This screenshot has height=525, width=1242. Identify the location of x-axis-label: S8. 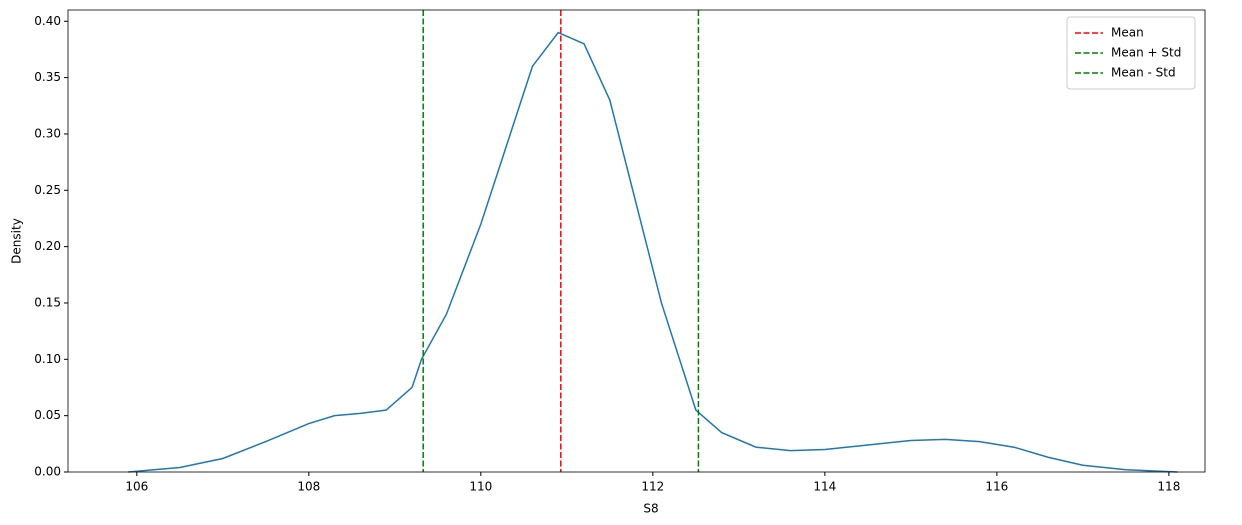
(650, 509).